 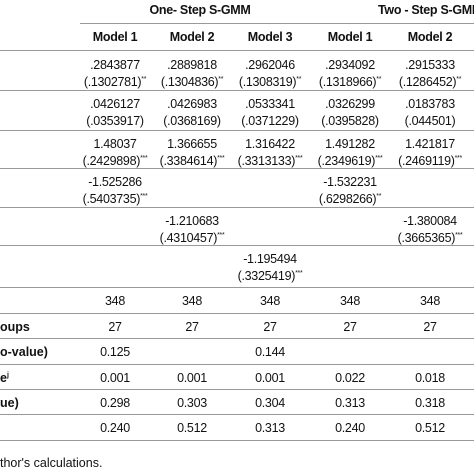 What do you see at coordinates (426, 10) in the screenshot?
I see `group-header: Two - Step S-GMM` at bounding box center [426, 10].